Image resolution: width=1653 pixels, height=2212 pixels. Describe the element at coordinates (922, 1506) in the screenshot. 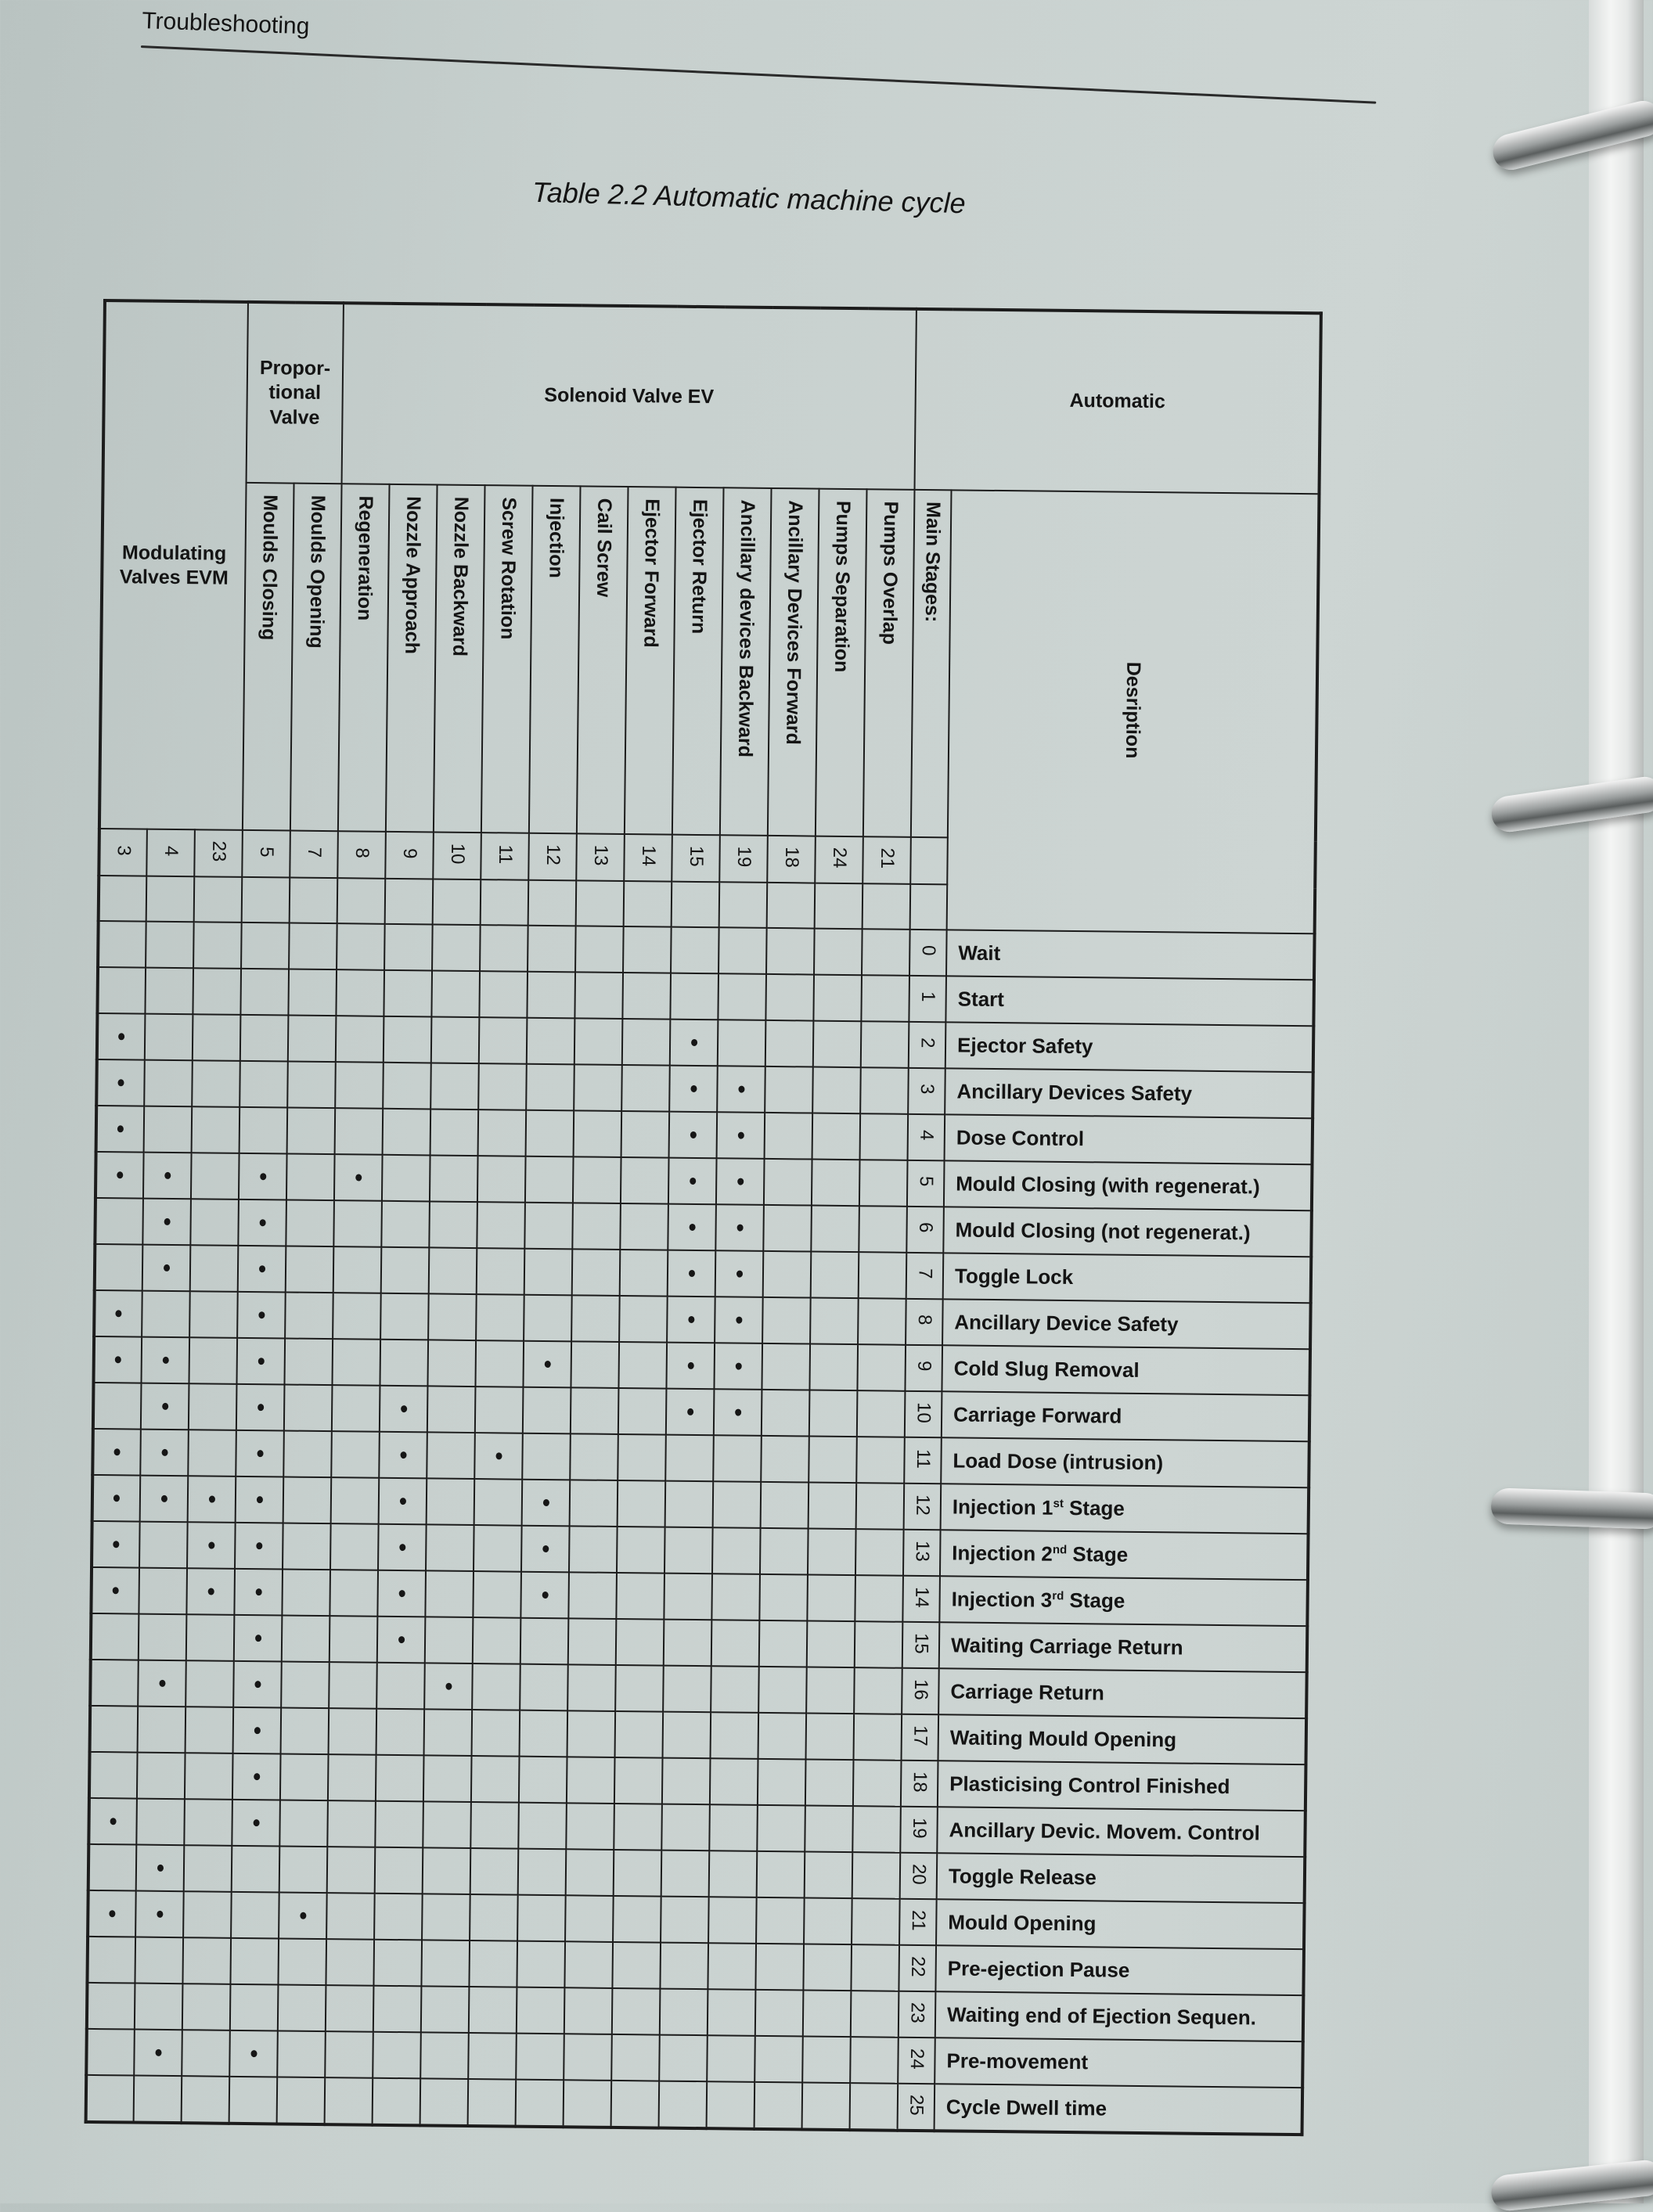

I see `stage-number-cell: 12` at that location.